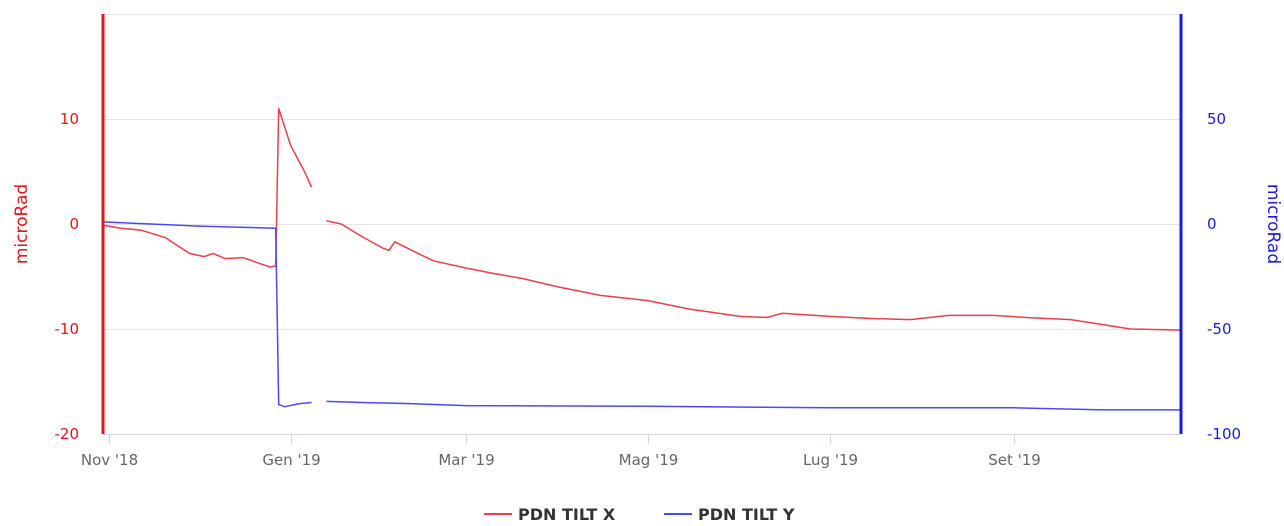 Image resolution: width=1284 pixels, height=526 pixels. Describe the element at coordinates (567, 514) in the screenshot. I see `legend-label: PDN TILT X` at that location.